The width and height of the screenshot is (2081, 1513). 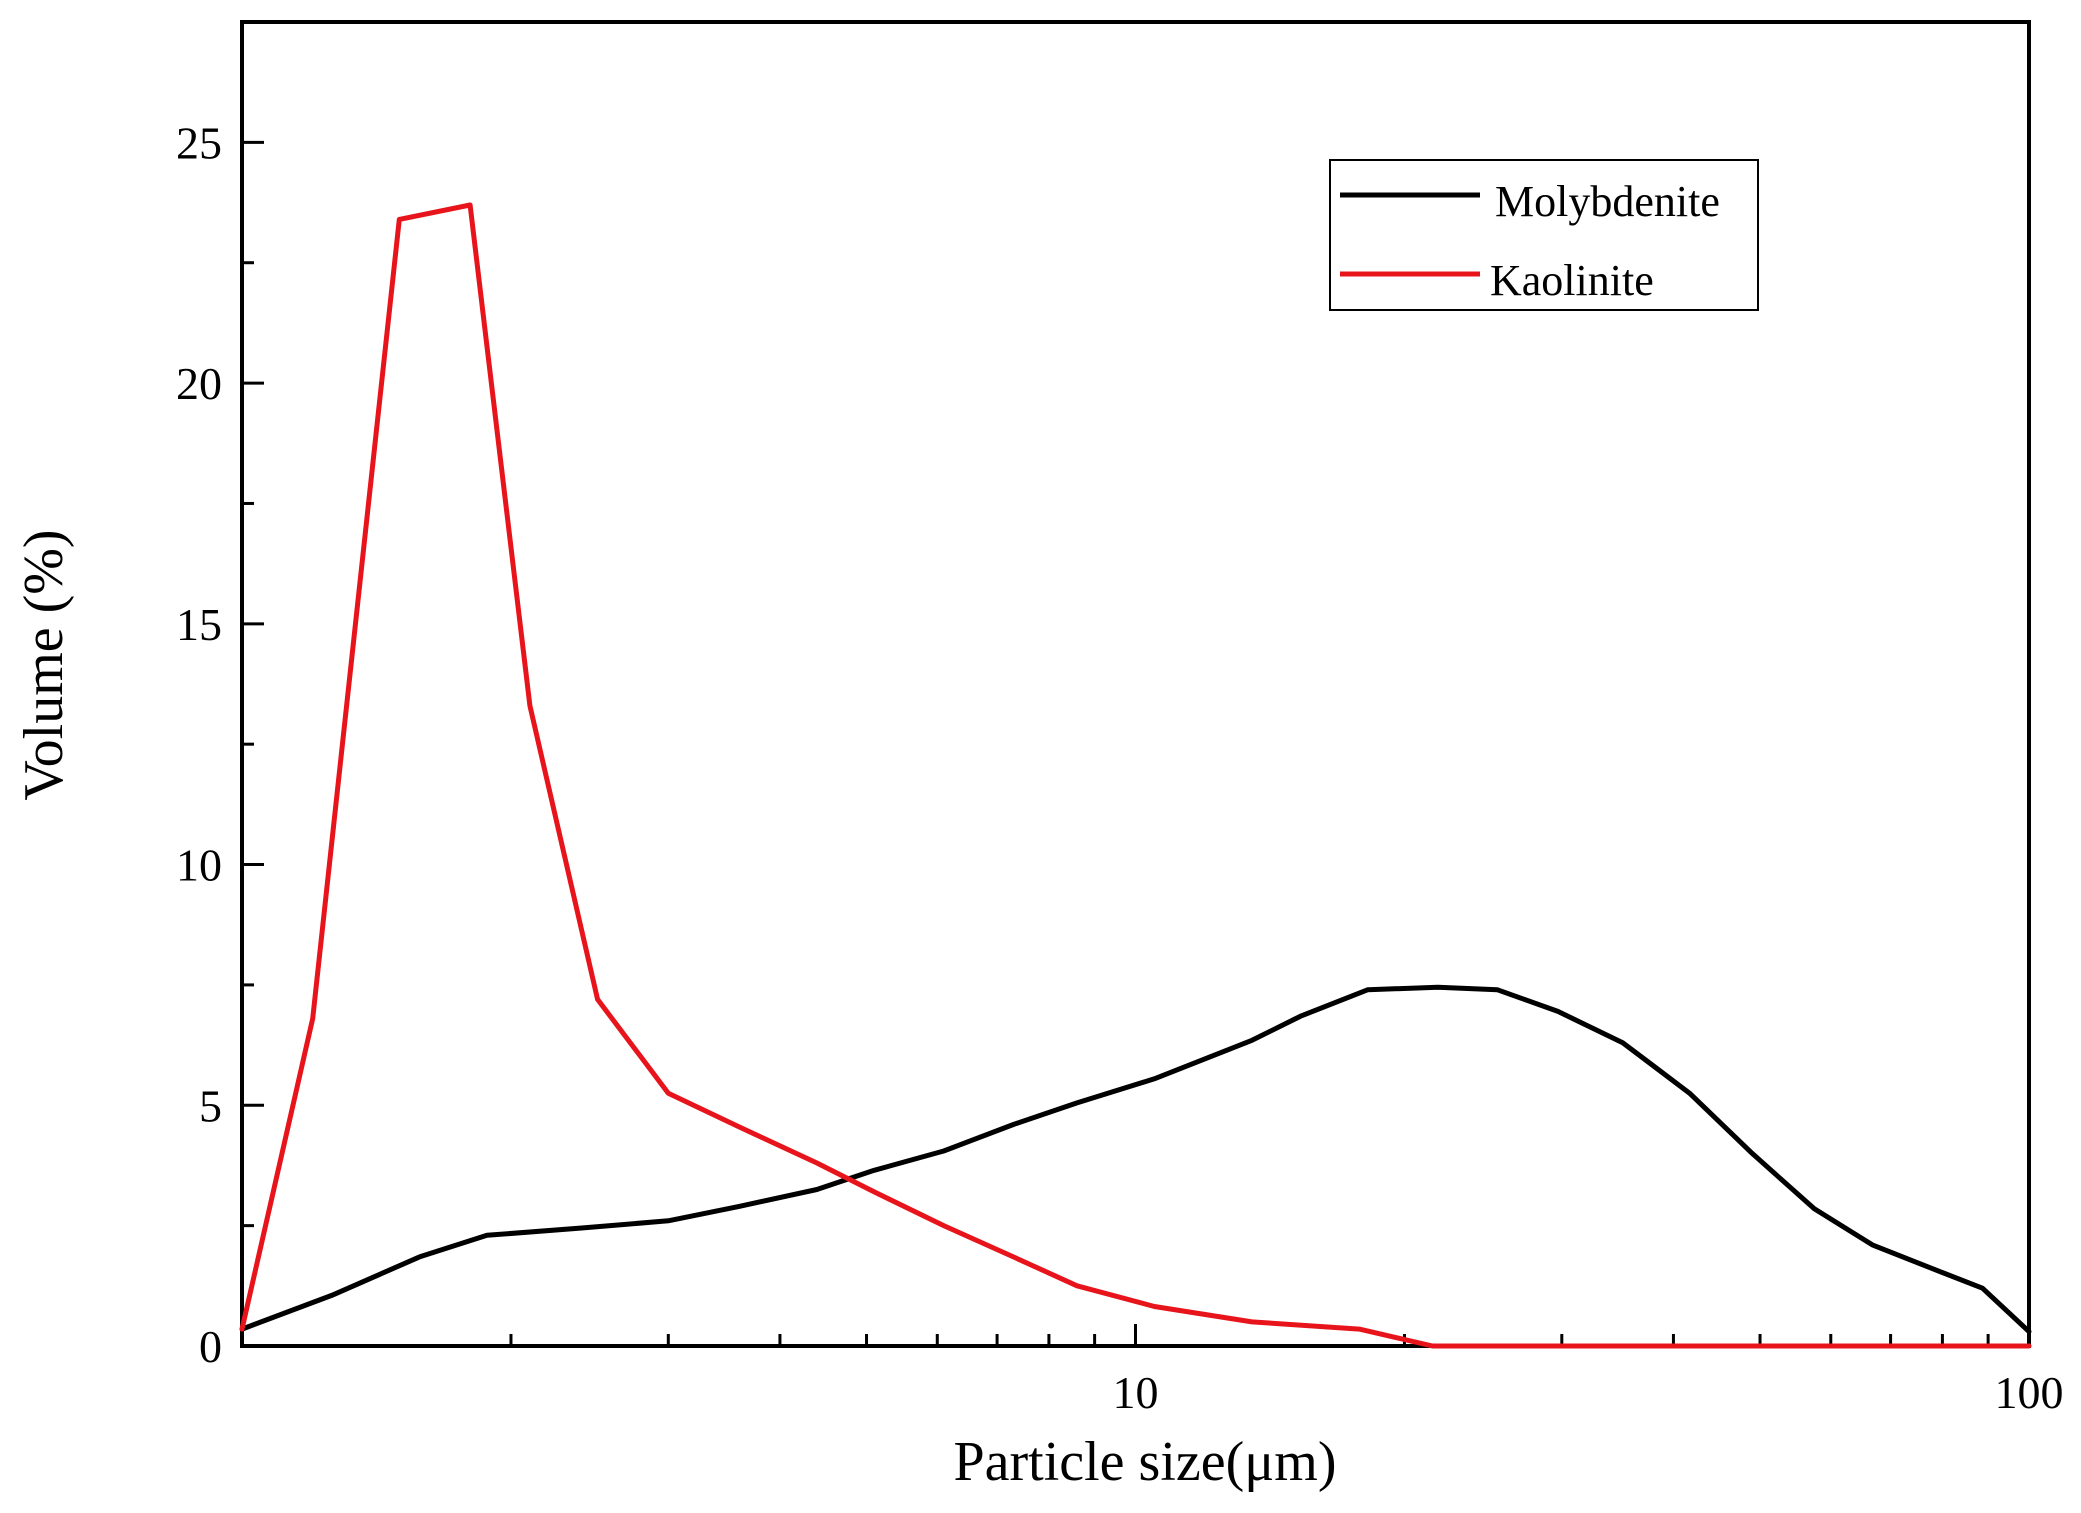 What do you see at coordinates (1607, 201) in the screenshot?
I see `legend-label-molybdenite: Molybdenite` at bounding box center [1607, 201].